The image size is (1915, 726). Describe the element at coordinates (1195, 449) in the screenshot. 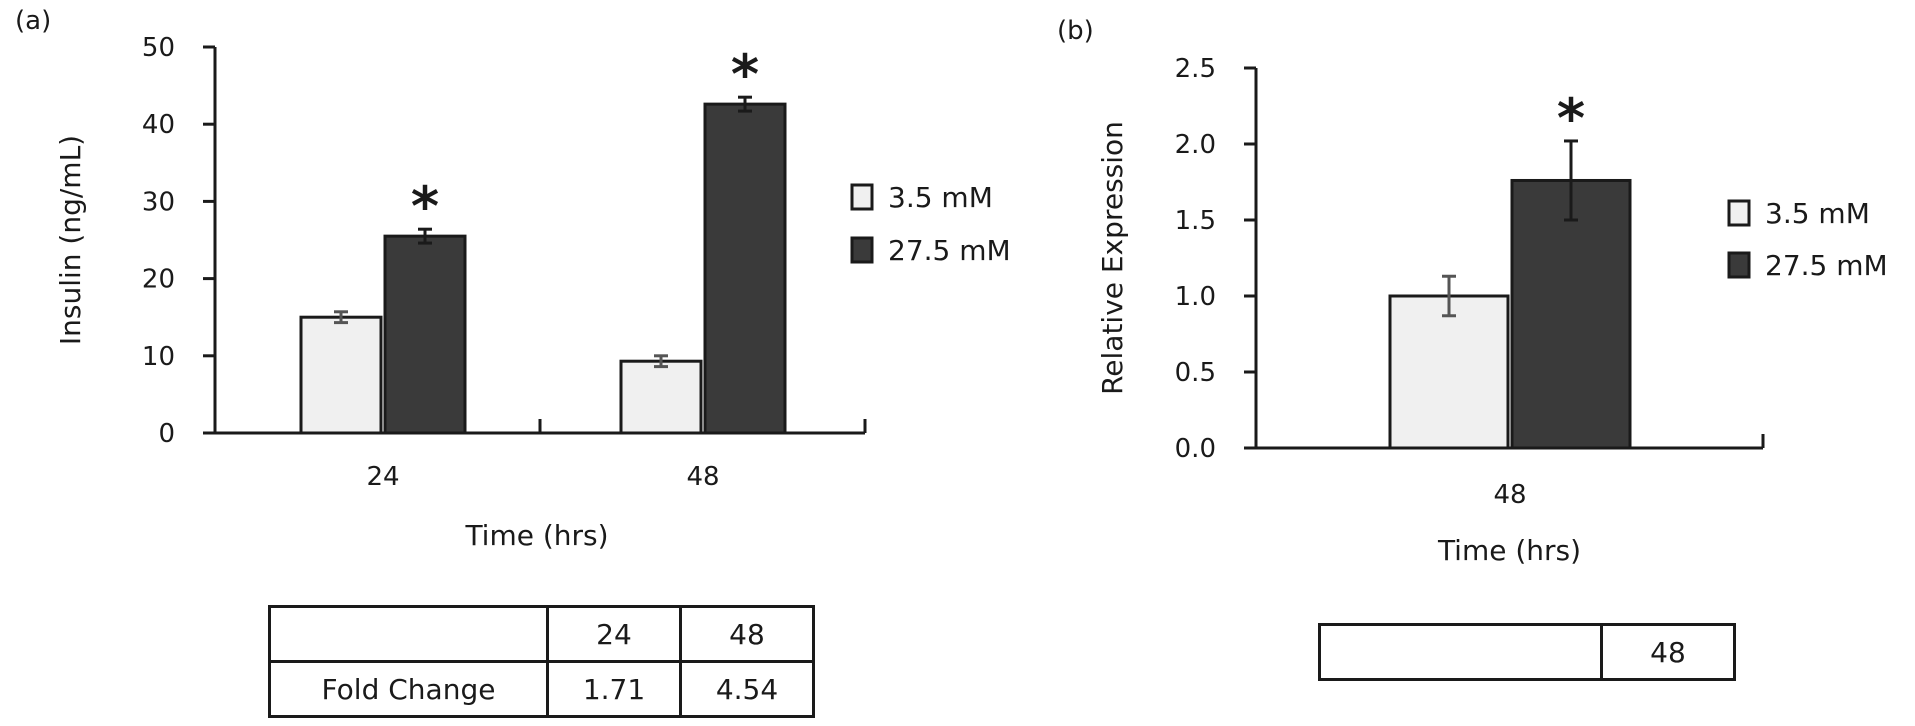

I see `y-tick-label: 0.0` at that location.